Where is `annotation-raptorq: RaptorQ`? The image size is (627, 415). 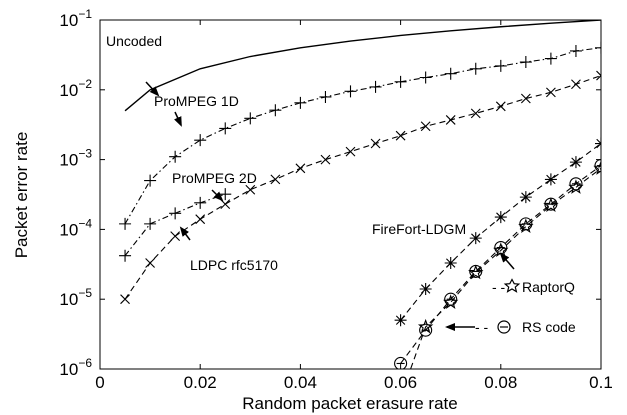 annotation-raptorq: RaptorQ is located at coordinates (548, 287).